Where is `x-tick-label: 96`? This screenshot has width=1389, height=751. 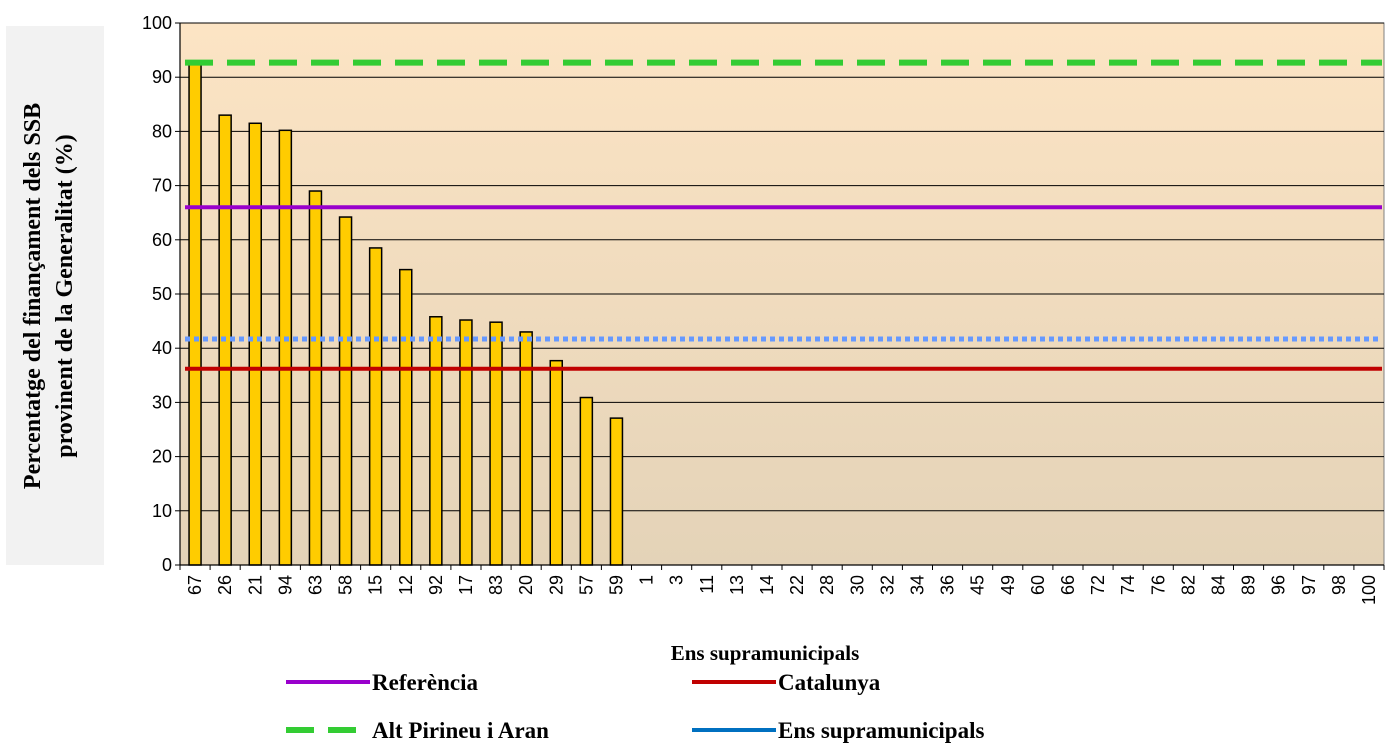
x-tick-label: 96 is located at coordinates (1279, 585).